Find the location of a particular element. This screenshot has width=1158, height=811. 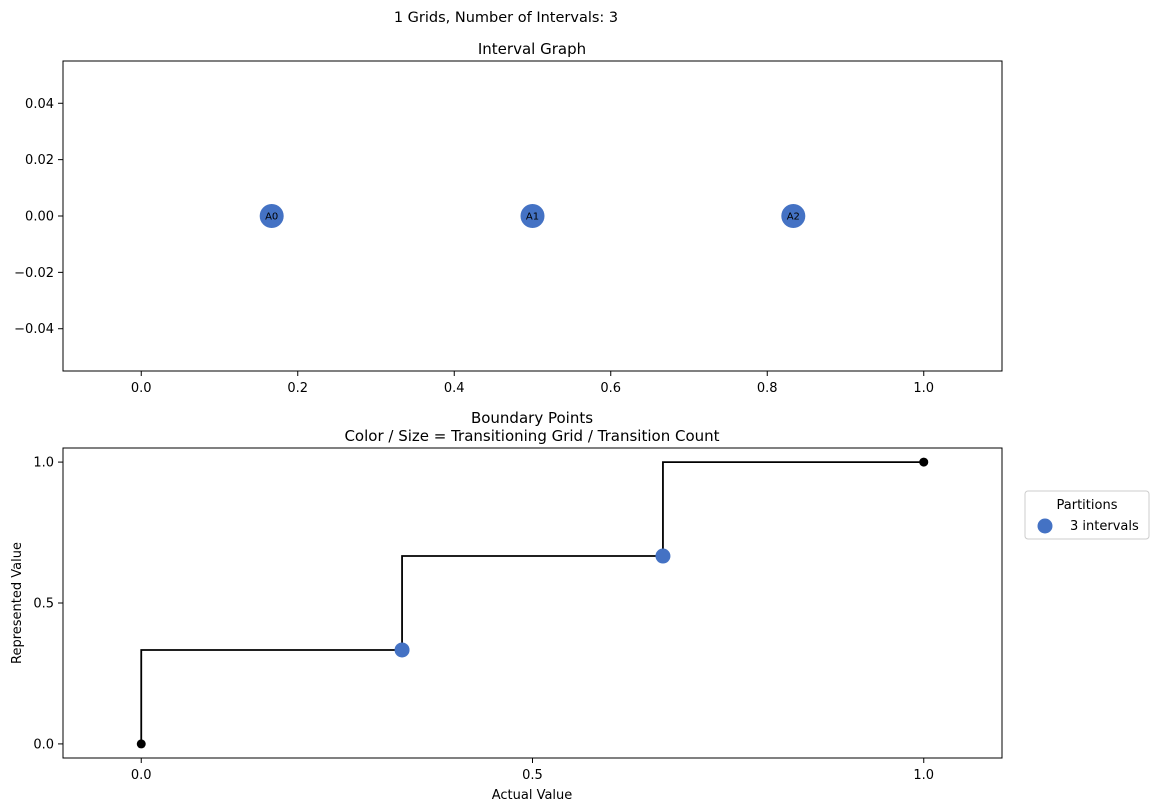

legend: Partitions 3 intervals is located at coordinates (1087, 515).